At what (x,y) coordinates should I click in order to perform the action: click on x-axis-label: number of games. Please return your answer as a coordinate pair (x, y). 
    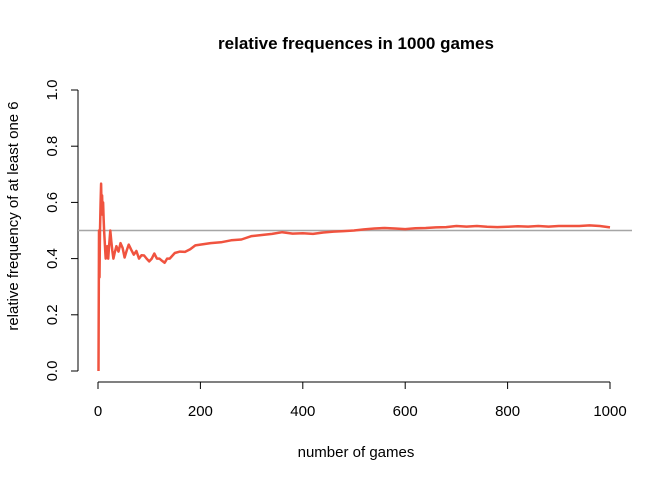
    Looking at the image, I should click on (356, 452).